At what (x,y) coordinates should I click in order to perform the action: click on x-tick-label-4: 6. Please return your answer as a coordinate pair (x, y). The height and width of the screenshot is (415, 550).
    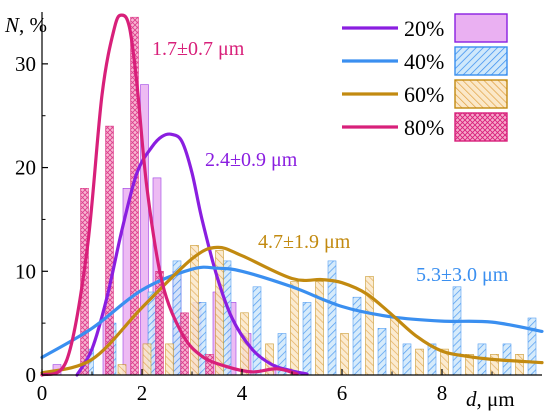
    Looking at the image, I should click on (342, 393).